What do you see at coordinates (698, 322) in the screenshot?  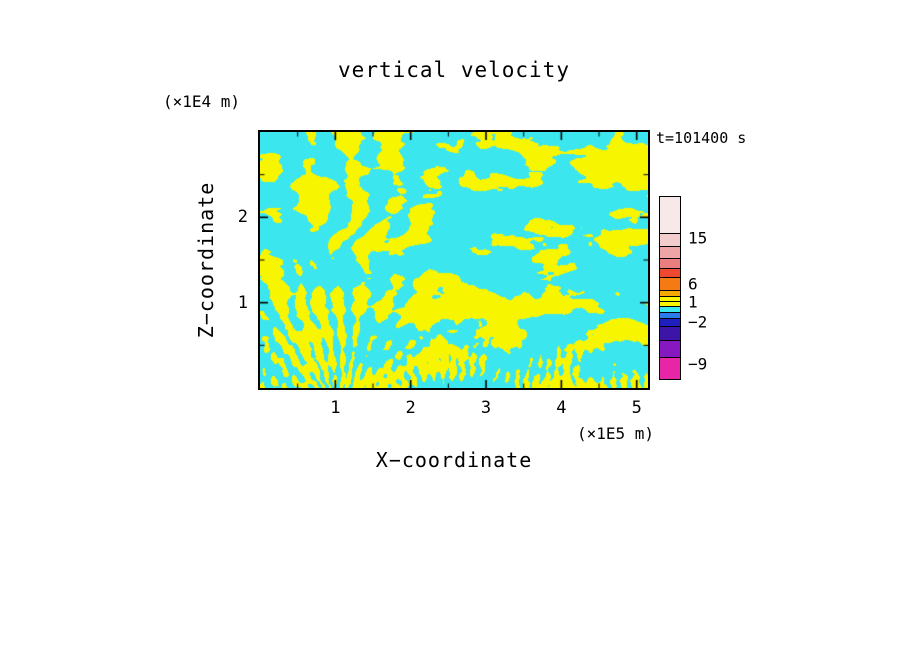 I see `colorbar-label: −2` at bounding box center [698, 322].